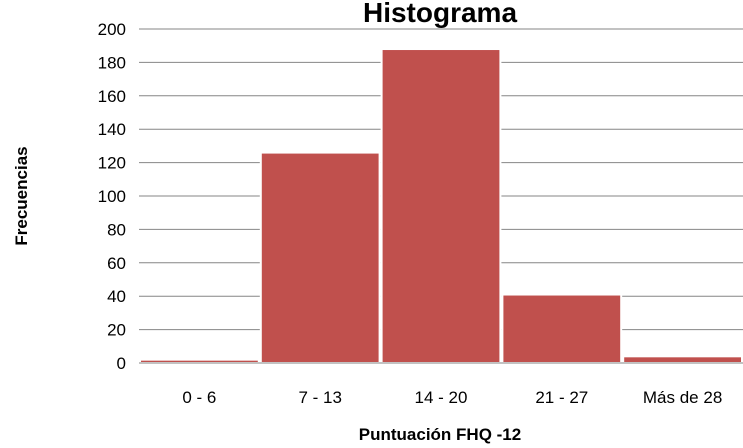 This screenshot has width=743, height=448. Describe the element at coordinates (682, 397) in the screenshot. I see `x-tick-label: Más de 28` at that location.